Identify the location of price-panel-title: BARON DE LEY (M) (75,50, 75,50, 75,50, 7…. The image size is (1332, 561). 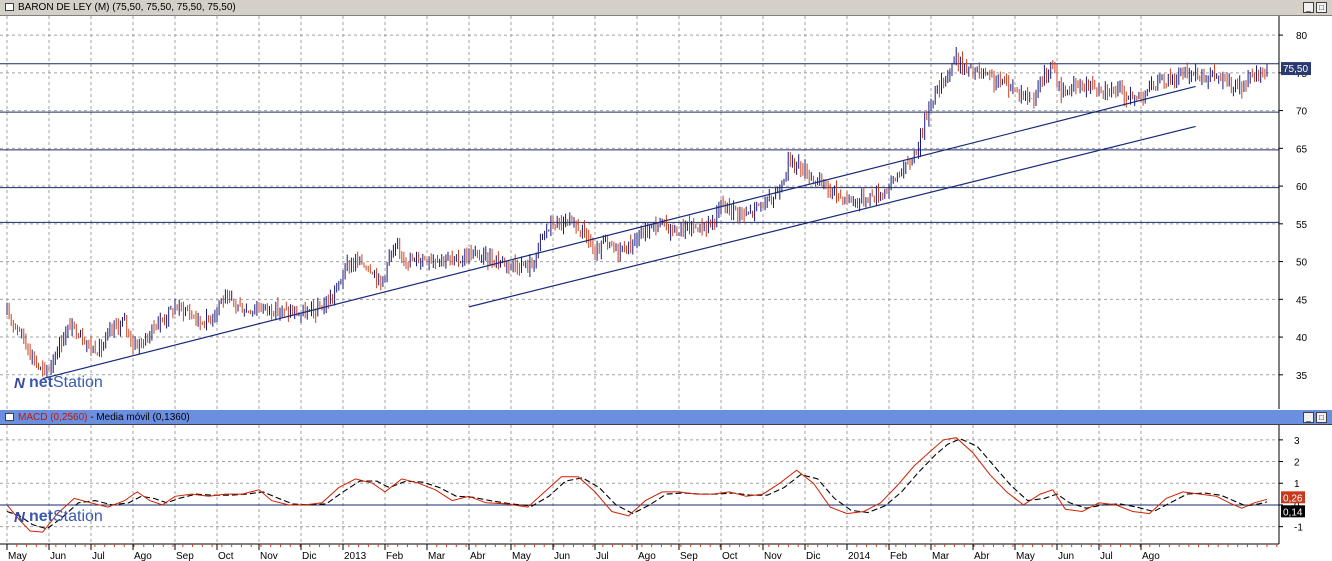
(127, 7).